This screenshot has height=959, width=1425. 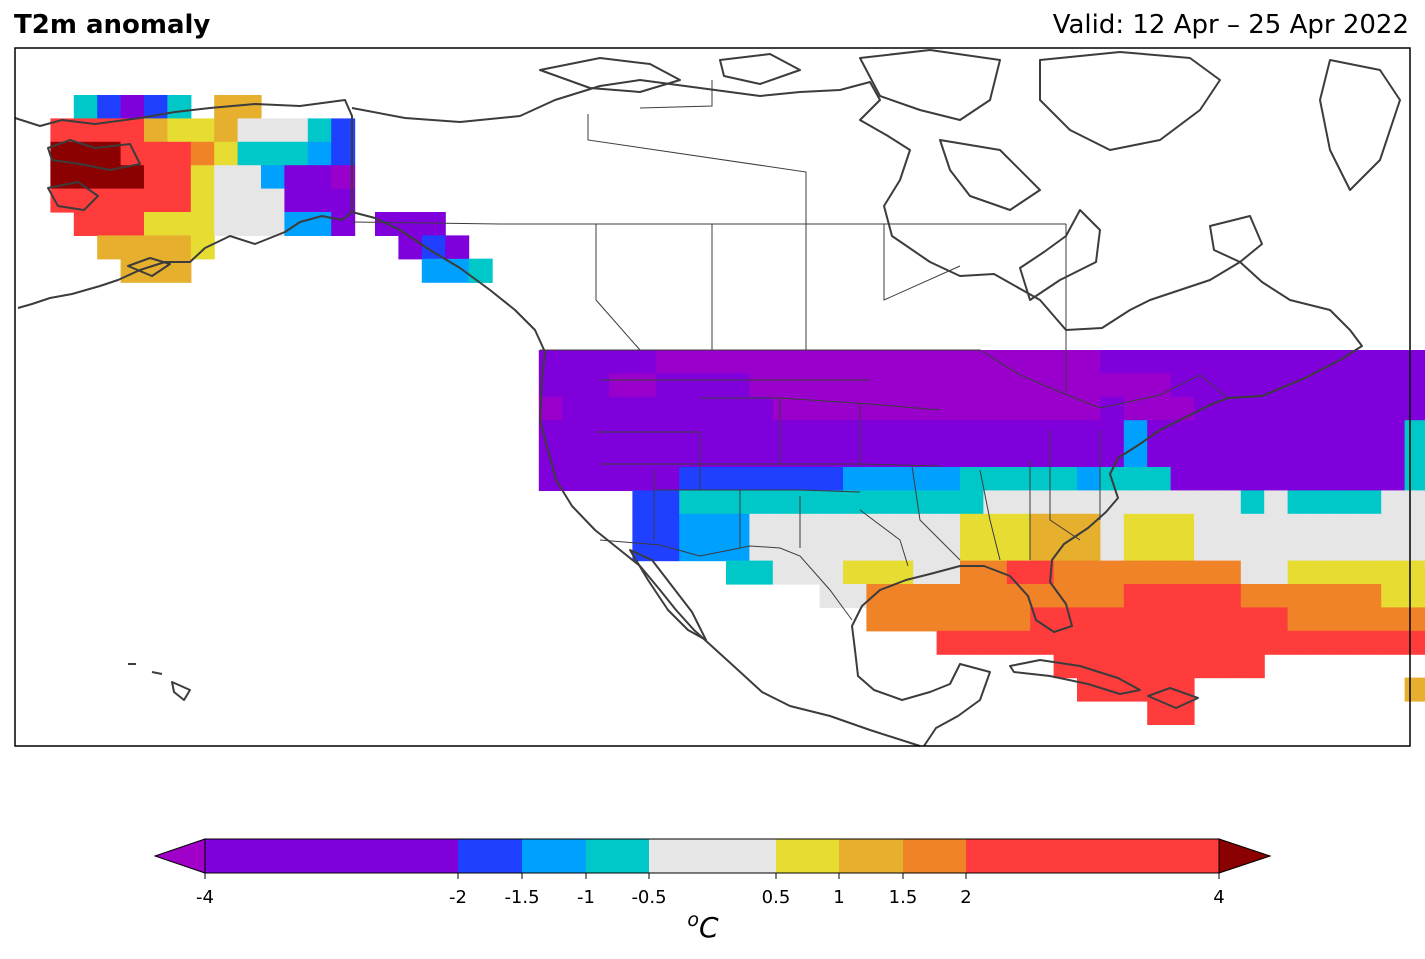 What do you see at coordinates (703, 926) in the screenshot?
I see `colorbar-unit: oC` at bounding box center [703, 926].